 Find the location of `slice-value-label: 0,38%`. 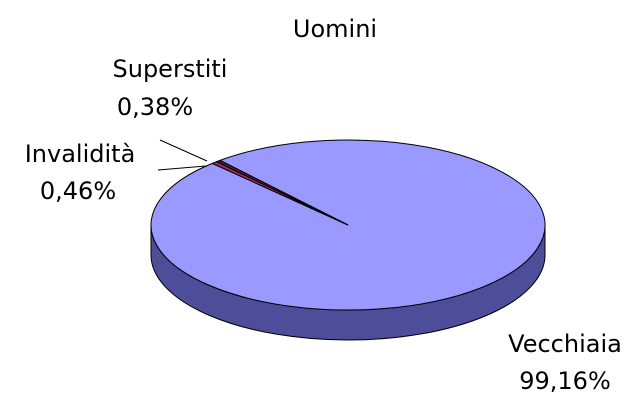

slice-value-label: 0,38% is located at coordinates (155, 107).